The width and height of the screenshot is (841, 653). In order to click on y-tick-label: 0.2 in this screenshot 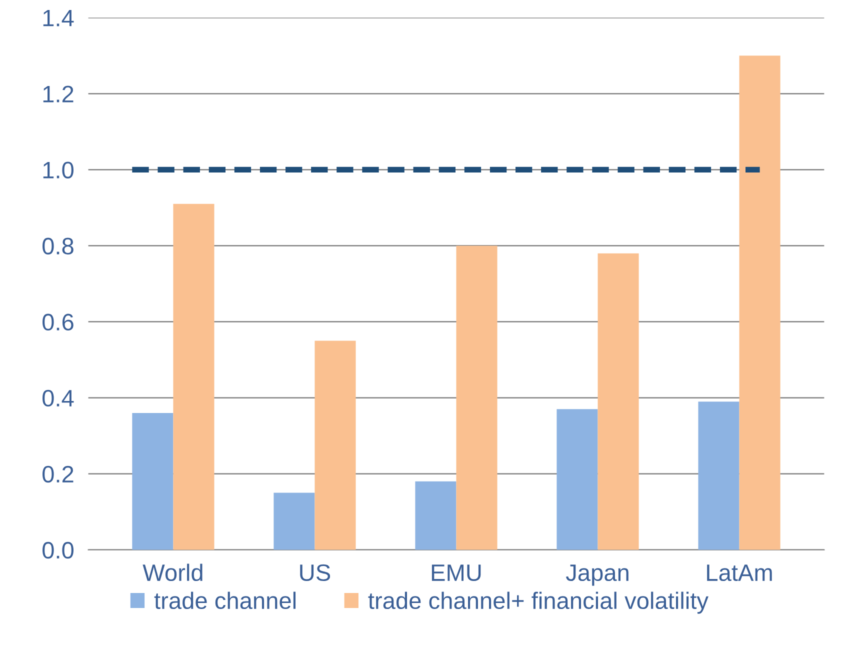, I will do `click(58, 474)`.